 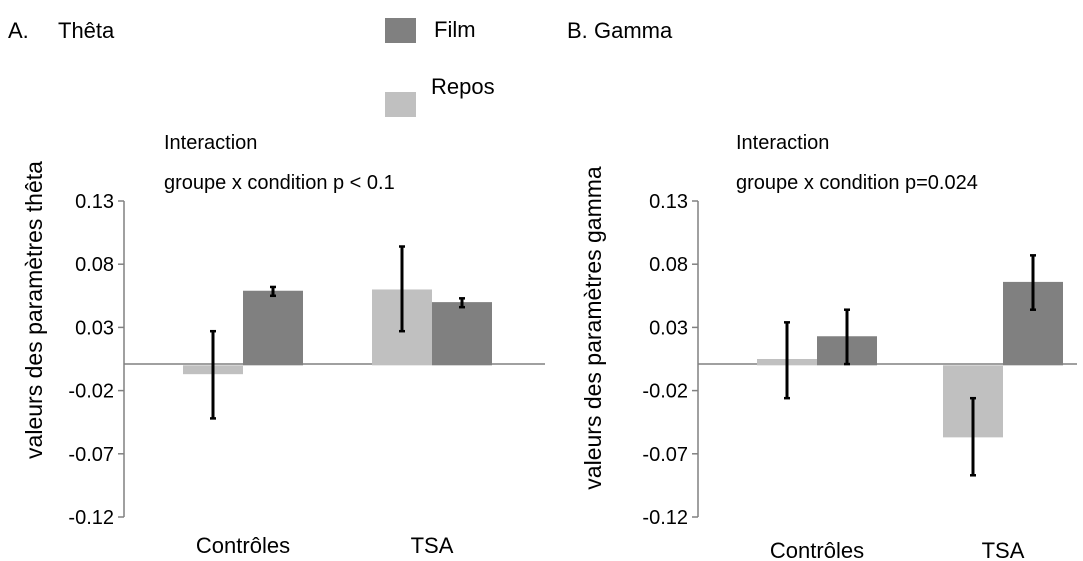 What do you see at coordinates (213, 374) in the screenshot?
I see `panel-a-errorbar-controles-repos` at bounding box center [213, 374].